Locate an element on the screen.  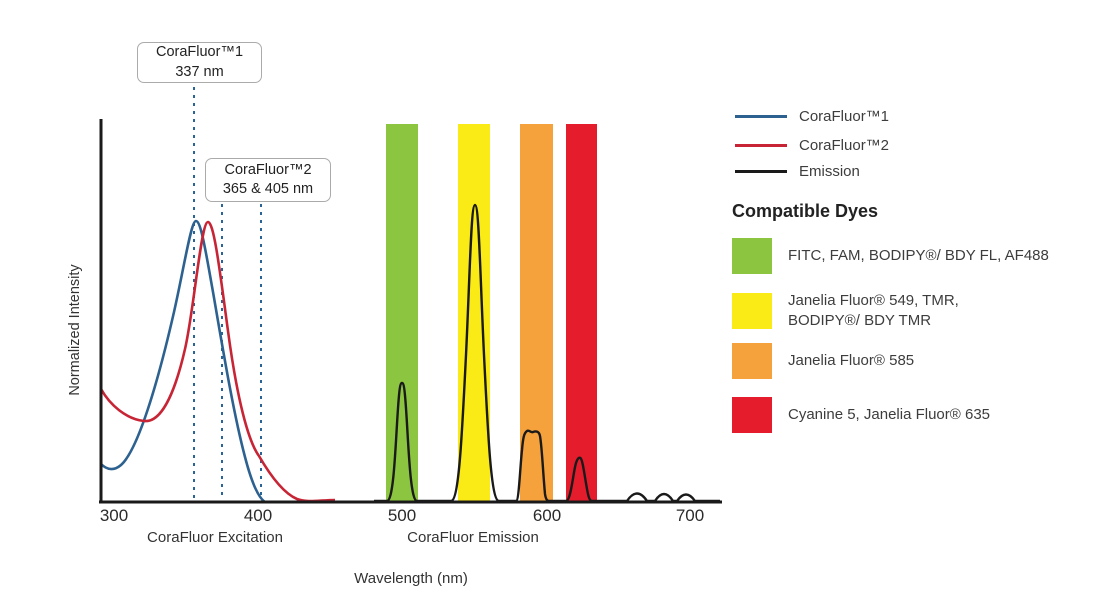
dye-label-red: Cyanine 5, Janelia Fluor® 635 is located at coordinates (889, 415).